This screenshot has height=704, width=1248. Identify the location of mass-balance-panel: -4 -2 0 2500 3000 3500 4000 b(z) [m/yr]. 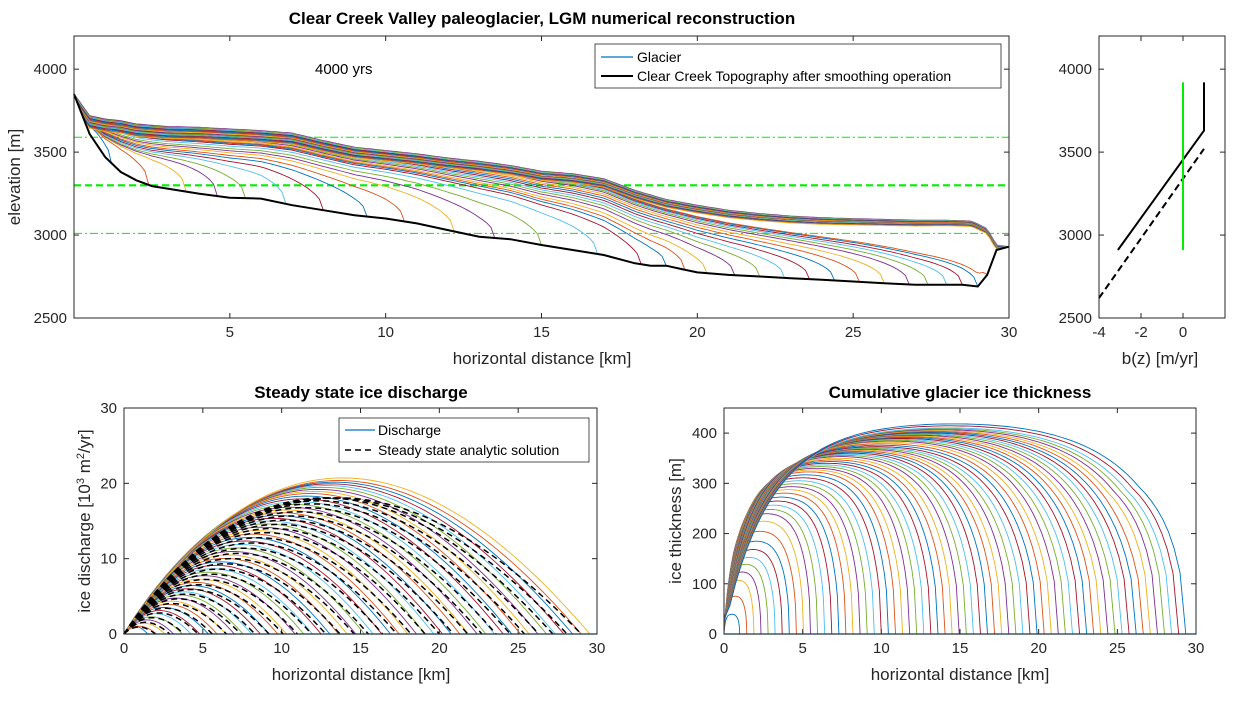
(1142, 201).